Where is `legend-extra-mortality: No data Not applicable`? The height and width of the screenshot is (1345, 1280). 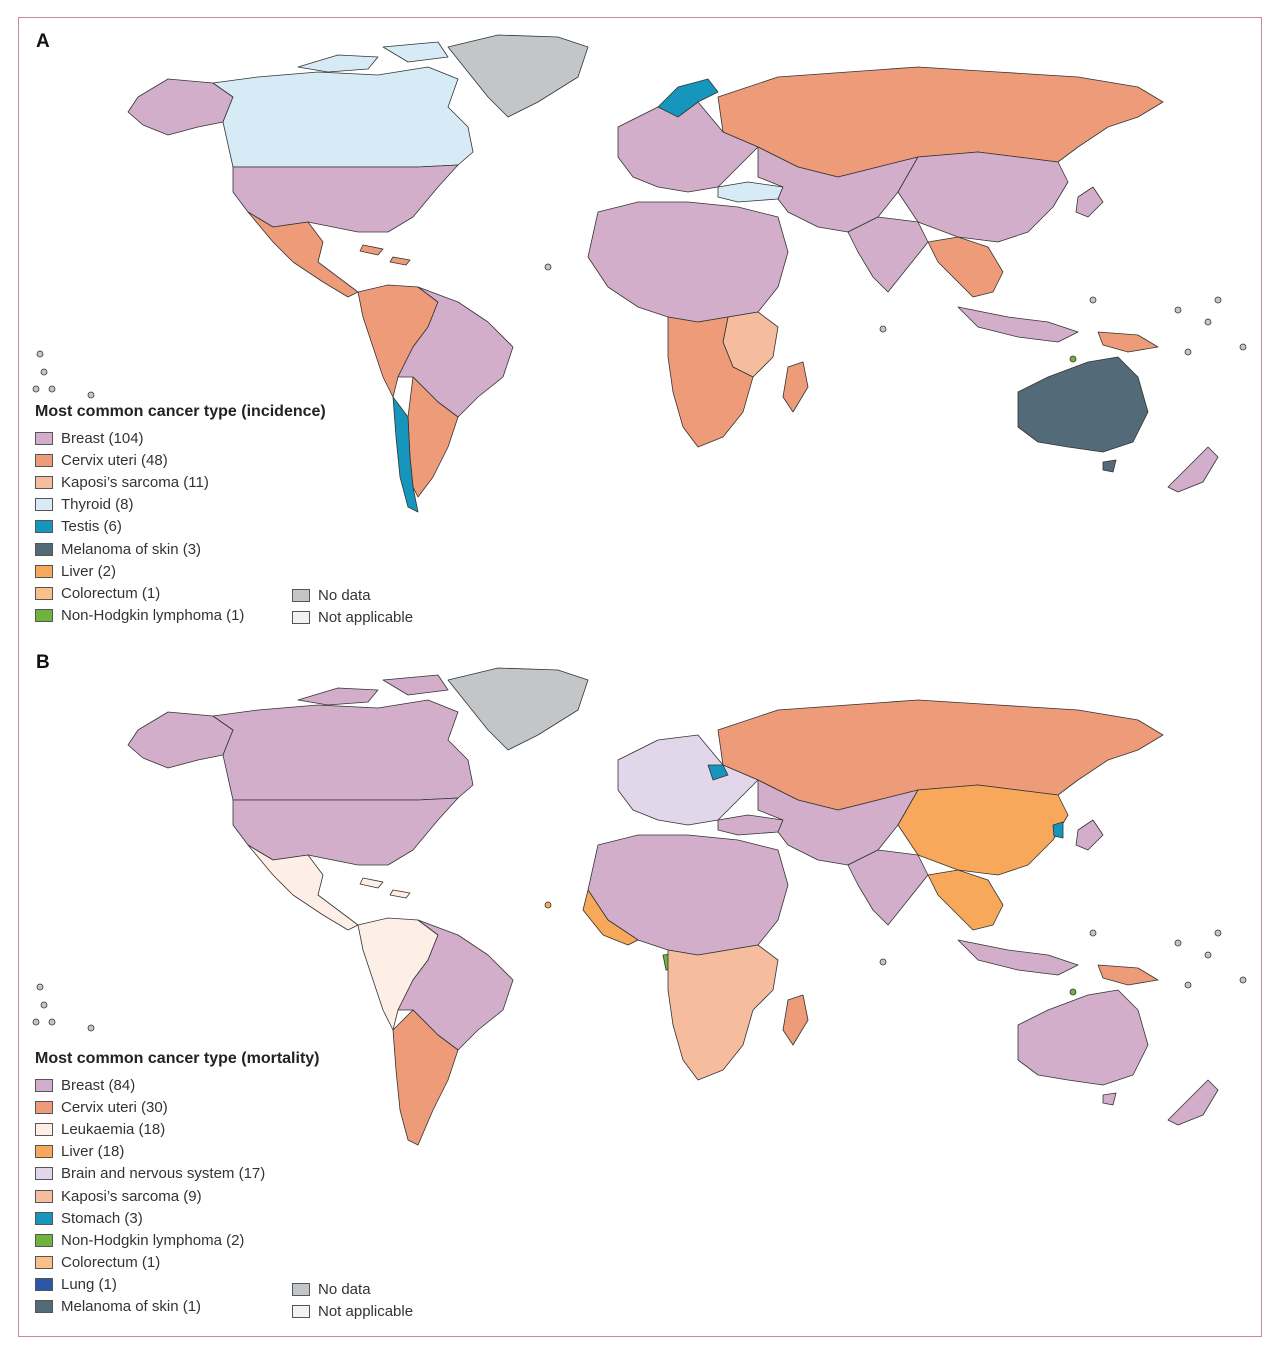
legend-extra-mortality: No data Not applicable is located at coordinates (352, 1300).